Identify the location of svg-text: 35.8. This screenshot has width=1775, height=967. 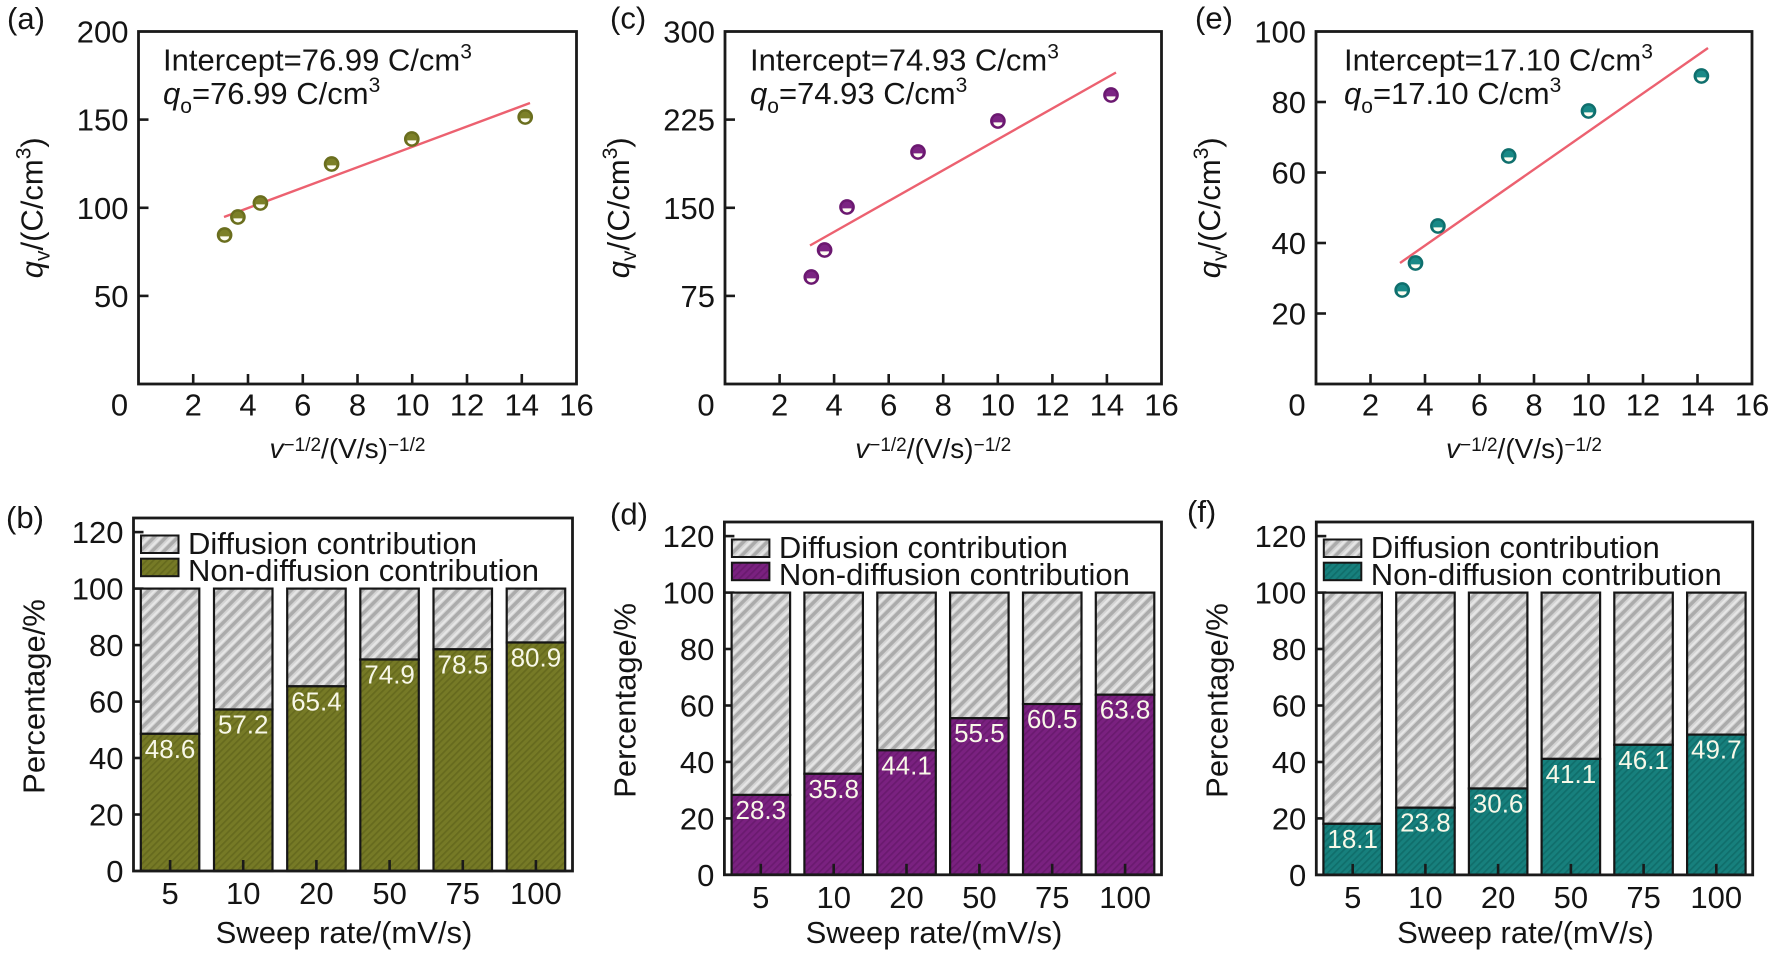
(833, 789).